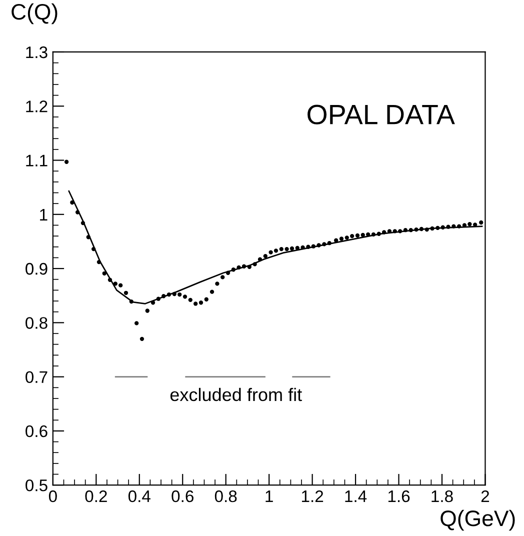 The image size is (524, 536). What do you see at coordinates (442, 496) in the screenshot?
I see `x-tick-label: 1.8` at bounding box center [442, 496].